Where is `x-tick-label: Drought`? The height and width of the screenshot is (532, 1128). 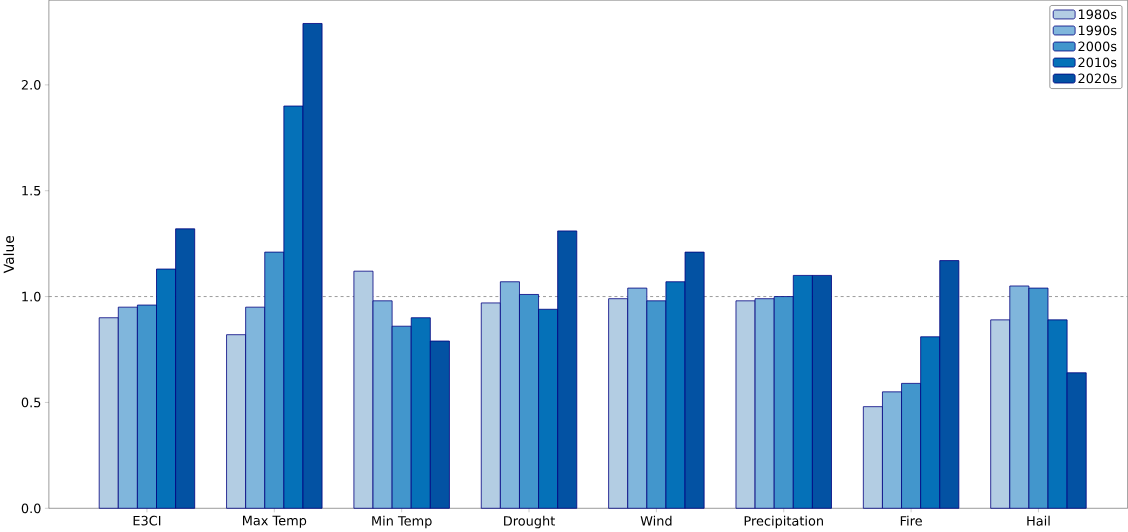
x-tick-label: Drought is located at coordinates (529, 522).